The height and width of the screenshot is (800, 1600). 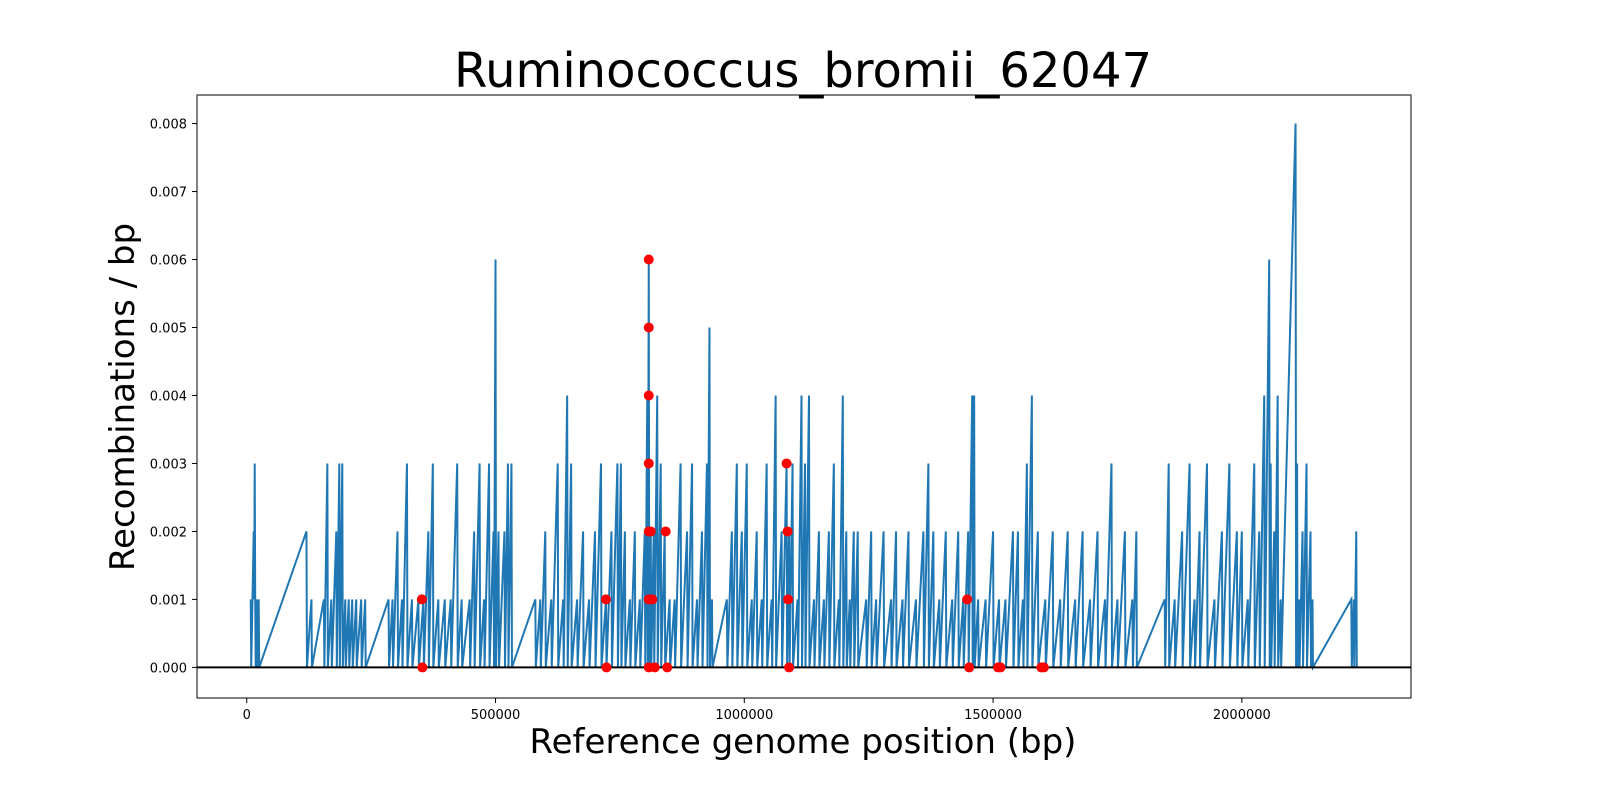 I want to click on chart-title: Ruminococcus_bromii_62047, so click(x=803, y=71).